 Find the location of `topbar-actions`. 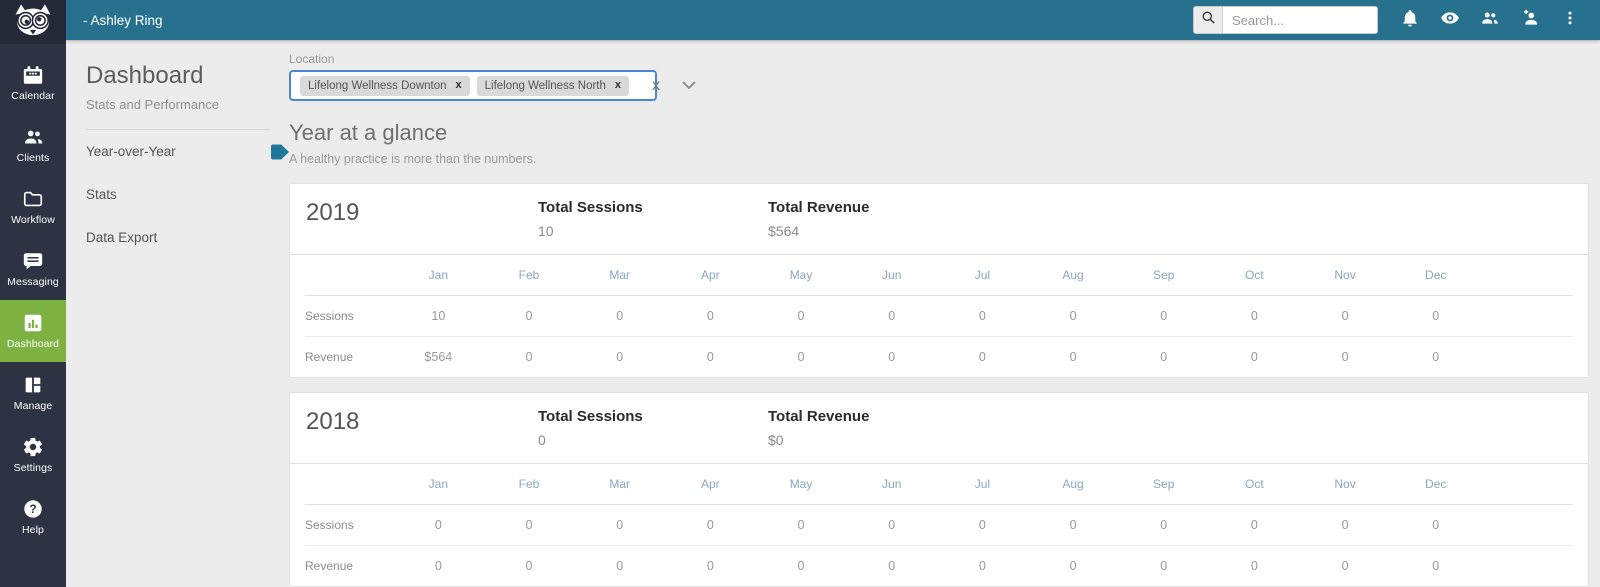

topbar-actions is located at coordinates (1396, 20).